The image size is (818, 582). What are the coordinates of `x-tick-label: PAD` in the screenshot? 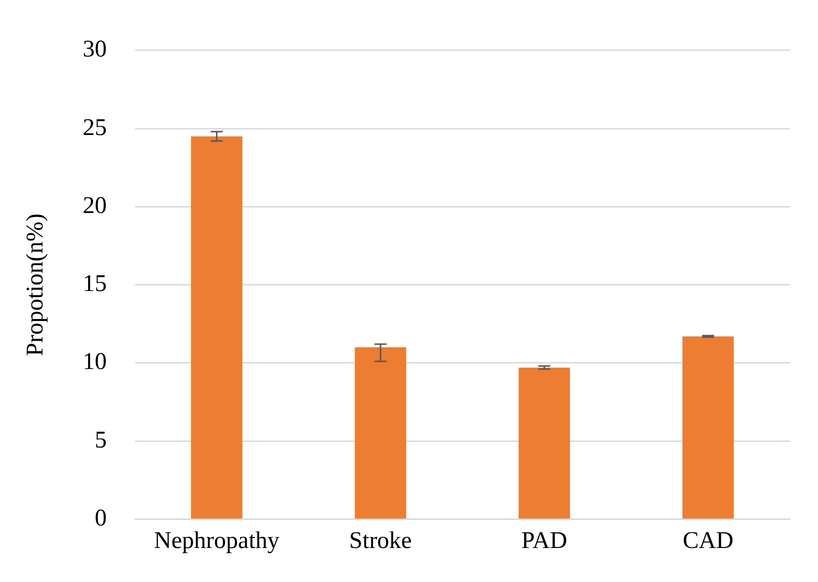 It's located at (544, 541).